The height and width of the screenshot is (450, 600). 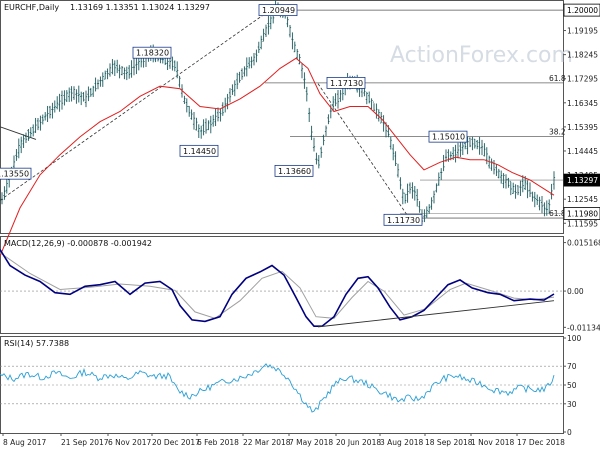 I want to click on level-label: 1.14450, so click(x=199, y=150).